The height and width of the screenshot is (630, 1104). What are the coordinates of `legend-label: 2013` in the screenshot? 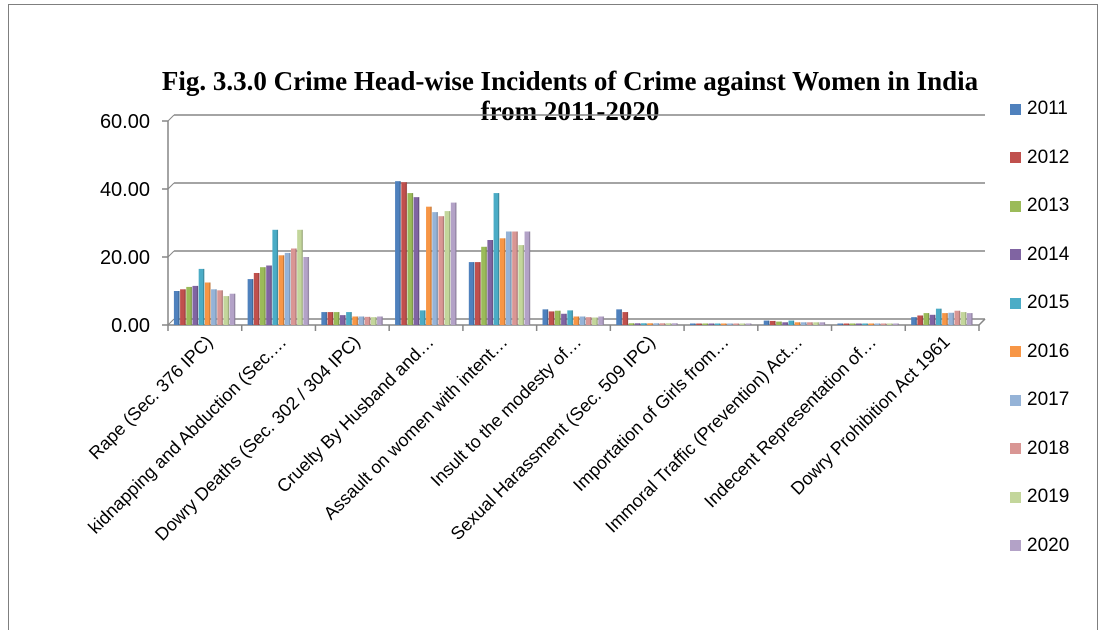 It's located at (1048, 205).